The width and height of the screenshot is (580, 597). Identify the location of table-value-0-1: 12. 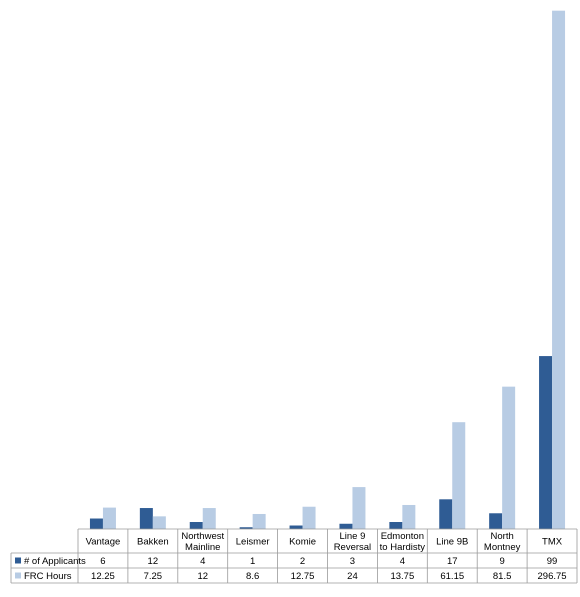
(153, 561).